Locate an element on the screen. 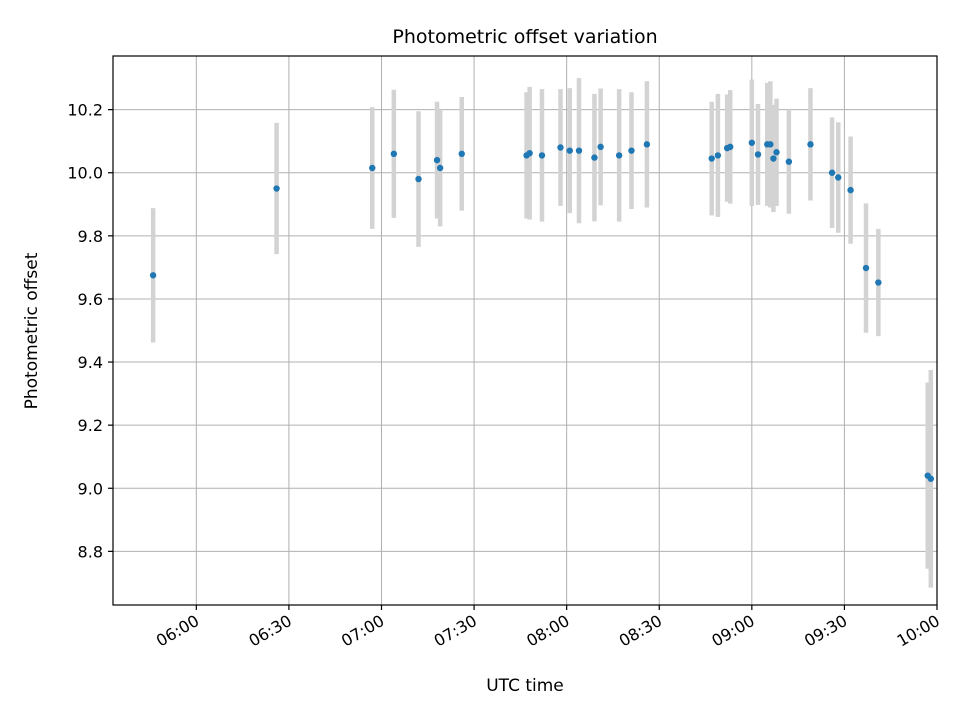 This screenshot has width=960, height=720. x-tick-label: 06:00 is located at coordinates (177, 631).